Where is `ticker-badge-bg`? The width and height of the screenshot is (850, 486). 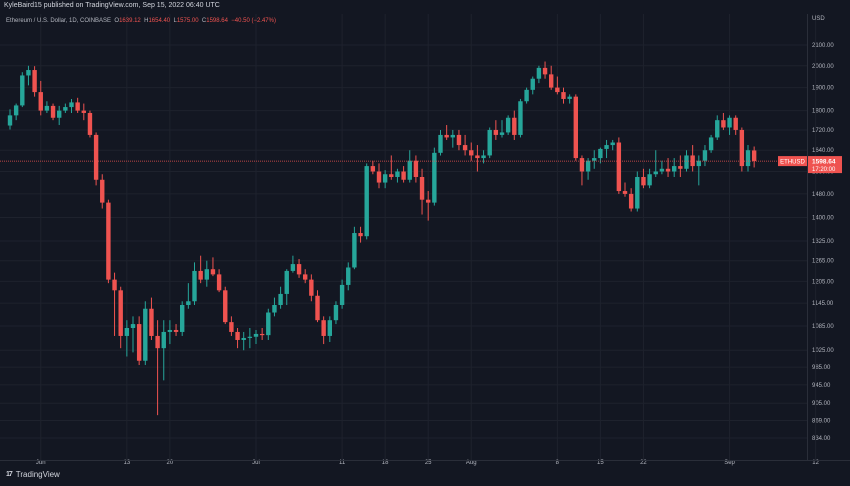
ticker-badge-bg is located at coordinates (792, 161).